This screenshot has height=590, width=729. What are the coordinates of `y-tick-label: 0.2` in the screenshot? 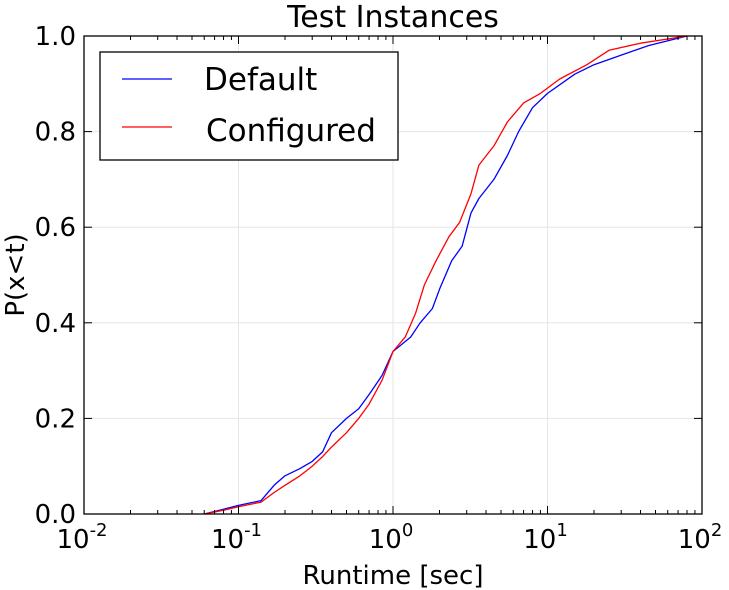 It's located at (55, 419).